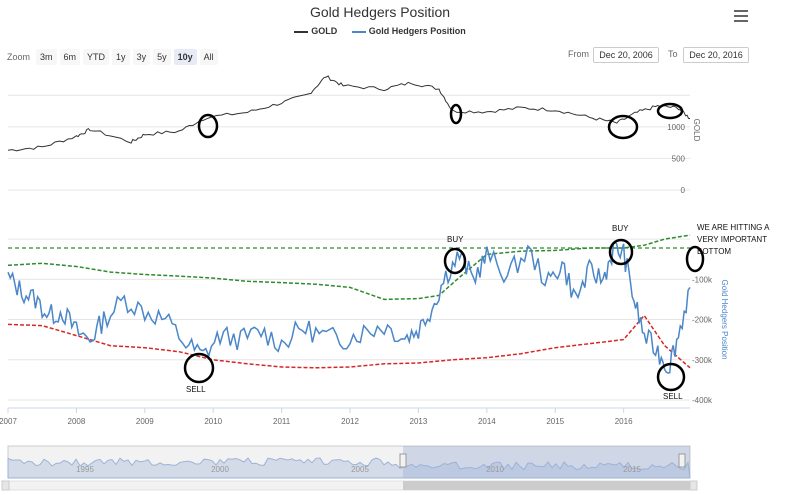 Image resolution: width=800 pixels, height=495 pixels. Describe the element at coordinates (220, 469) in the screenshot. I see `navigator-tick-label-1: 2000` at that location.